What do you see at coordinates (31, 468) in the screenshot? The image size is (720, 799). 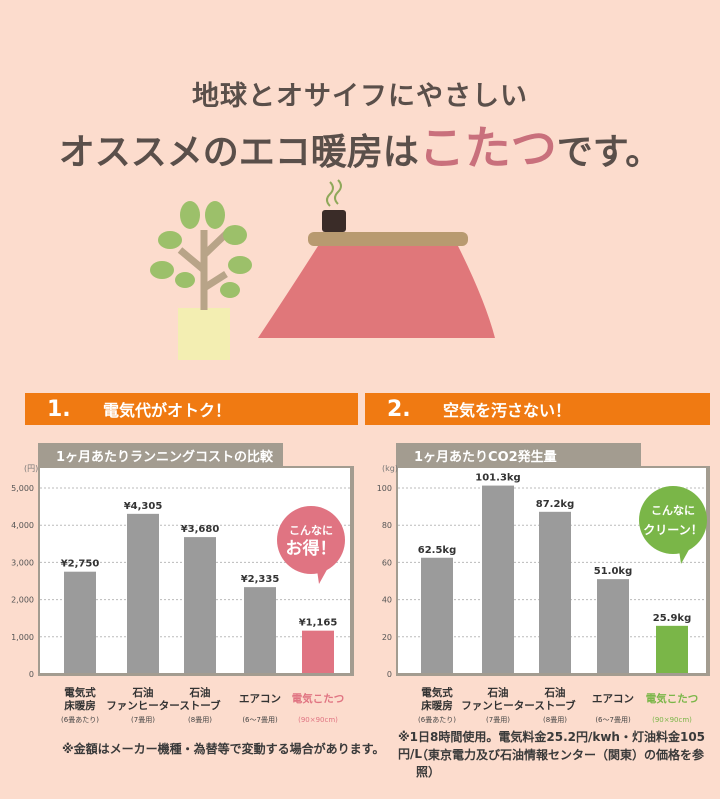 I see `y-unit: (円)` at bounding box center [31, 468].